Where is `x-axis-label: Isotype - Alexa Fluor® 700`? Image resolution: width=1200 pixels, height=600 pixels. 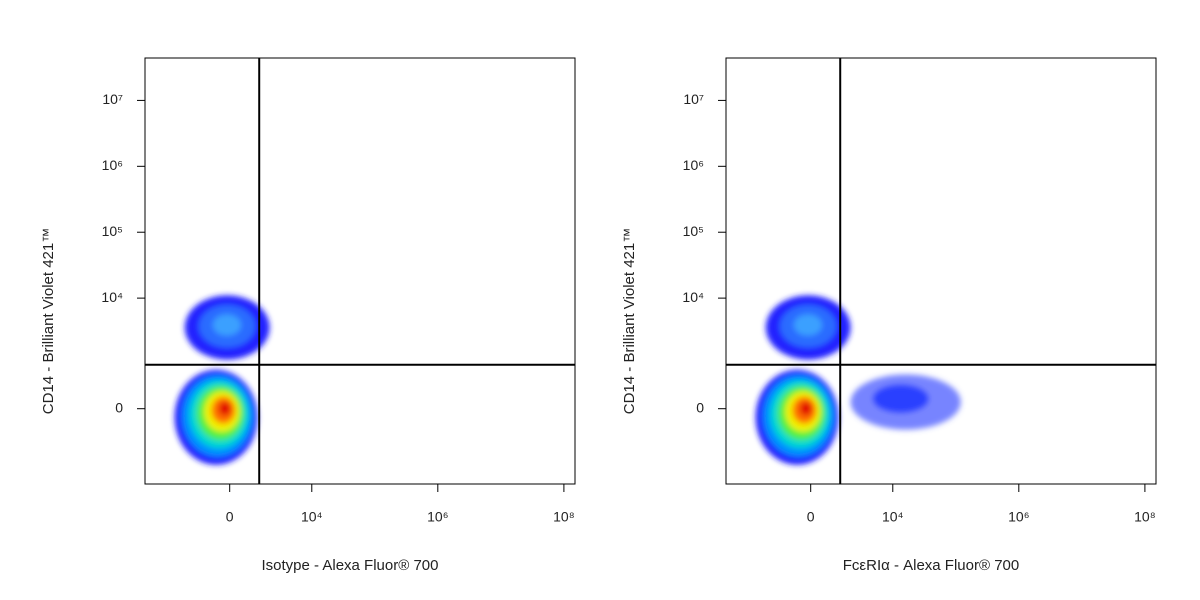 x-axis-label: Isotype - Alexa Fluor® 700 is located at coordinates (350, 565).